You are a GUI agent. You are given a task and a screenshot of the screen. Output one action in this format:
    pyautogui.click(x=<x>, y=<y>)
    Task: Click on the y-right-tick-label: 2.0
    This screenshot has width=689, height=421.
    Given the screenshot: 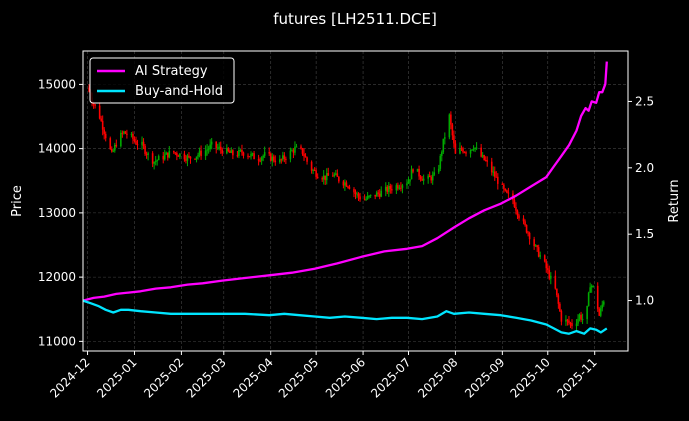 What is the action you would take?
    pyautogui.click(x=644, y=168)
    